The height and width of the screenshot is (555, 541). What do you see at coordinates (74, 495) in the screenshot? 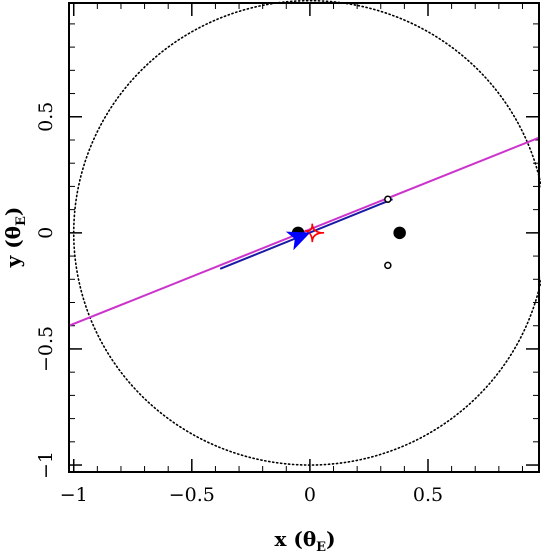
I see `x-tick-label: −1` at bounding box center [74, 495].